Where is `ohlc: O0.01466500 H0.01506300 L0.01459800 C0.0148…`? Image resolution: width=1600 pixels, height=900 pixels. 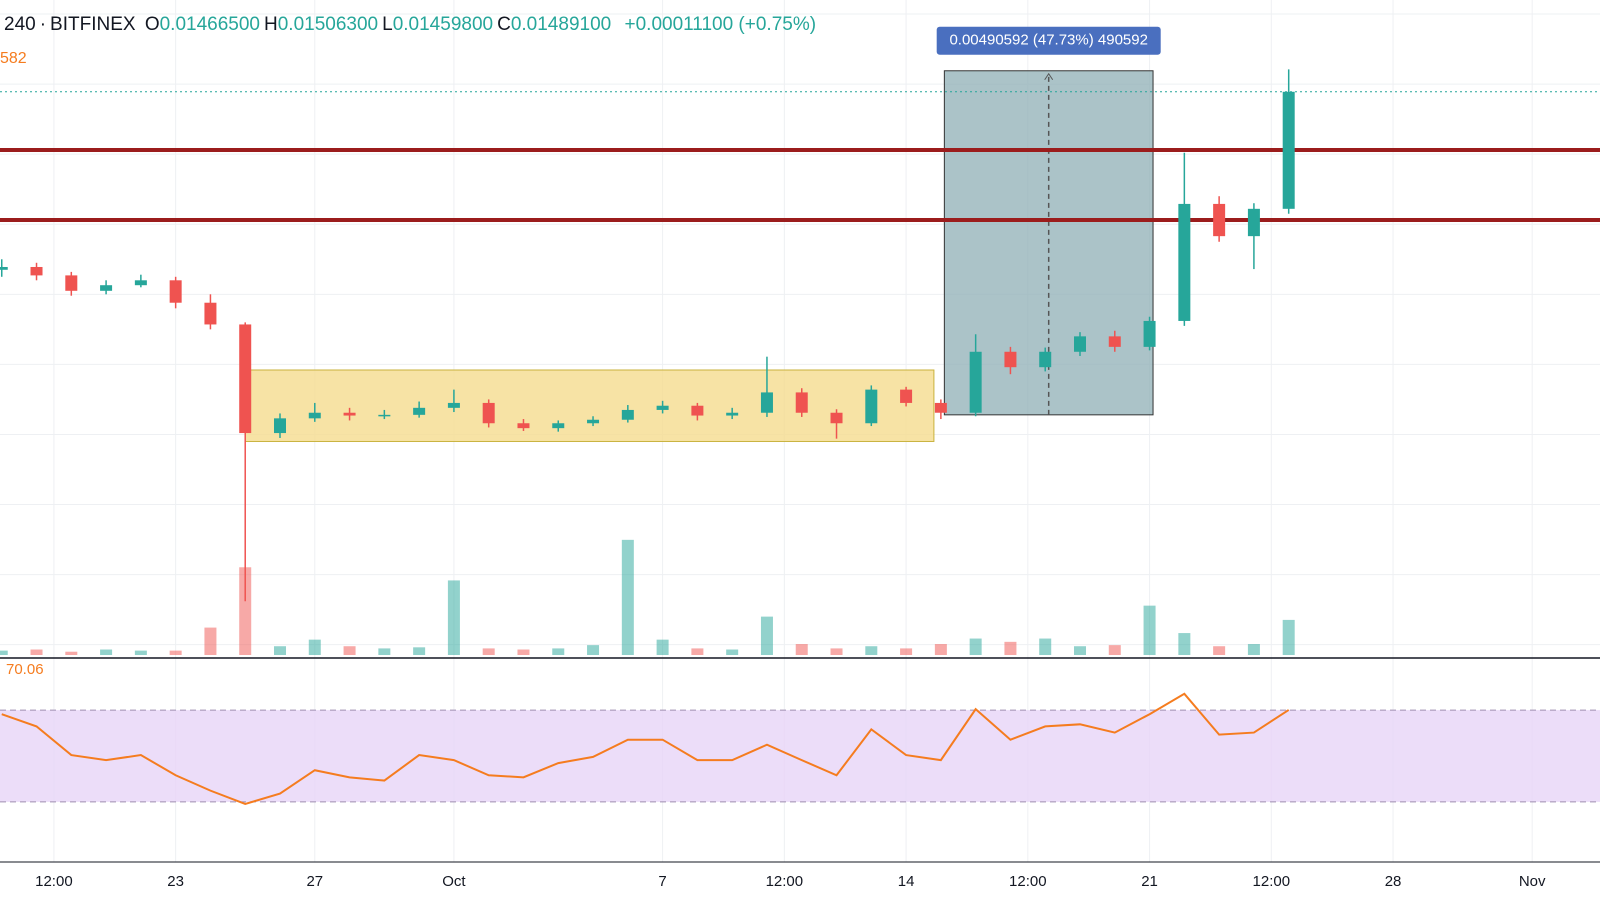 ohlc: O0.01466500 H0.01506300 L0.01459800 C0.0148… is located at coordinates (380, 24).